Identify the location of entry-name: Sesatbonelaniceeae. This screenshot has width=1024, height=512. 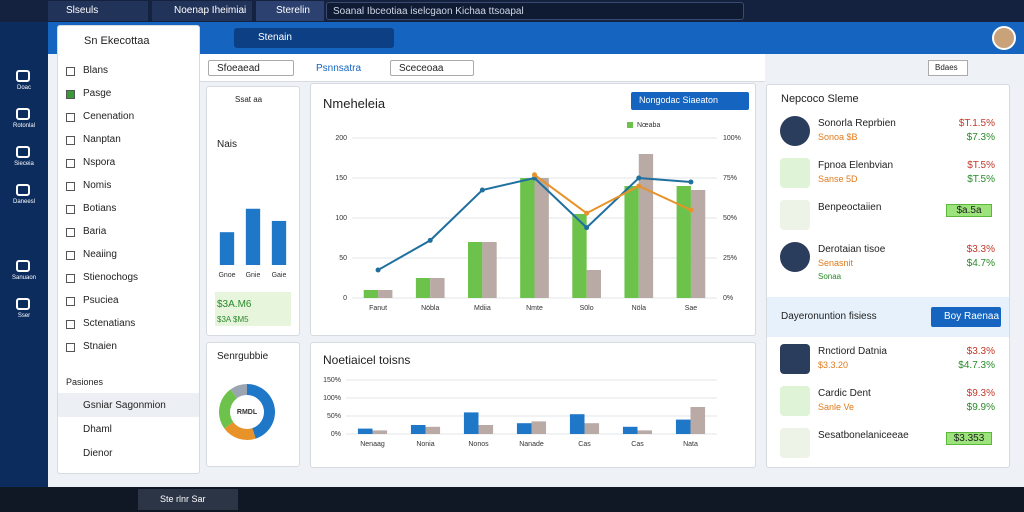
(863, 435).